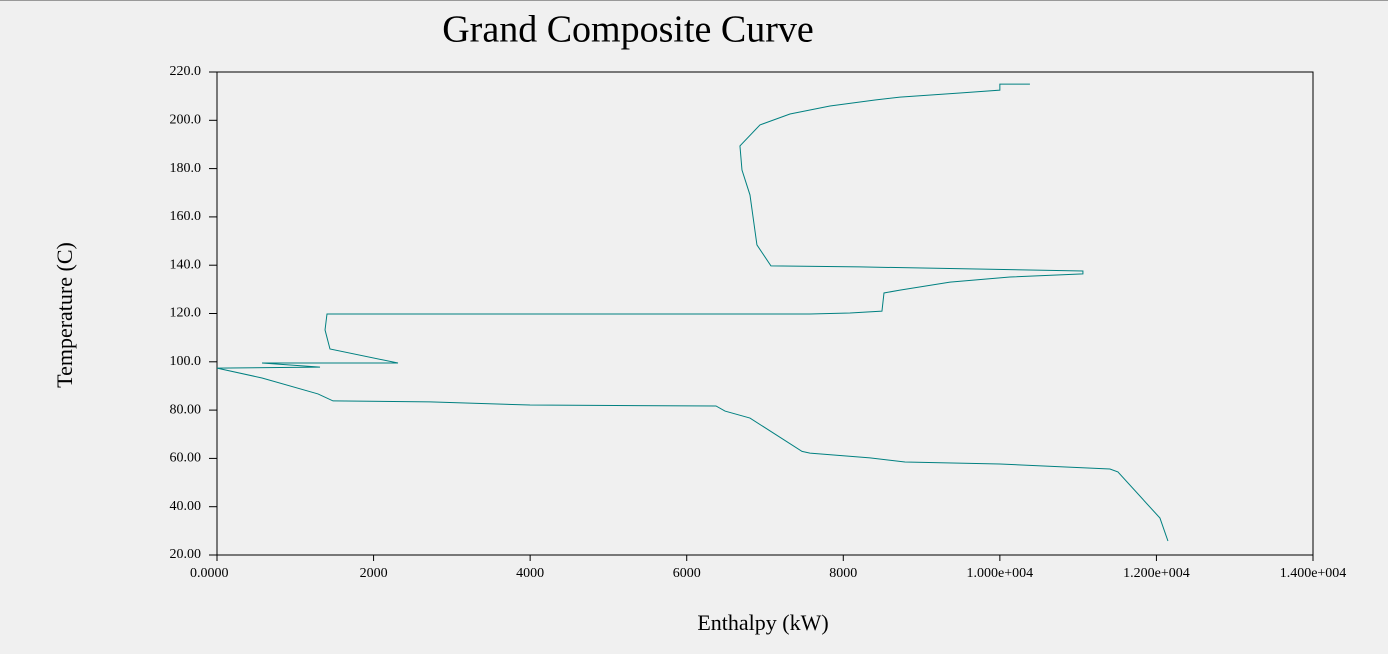  Describe the element at coordinates (843, 573) in the screenshot. I see `x-tick-label: 8000` at that location.